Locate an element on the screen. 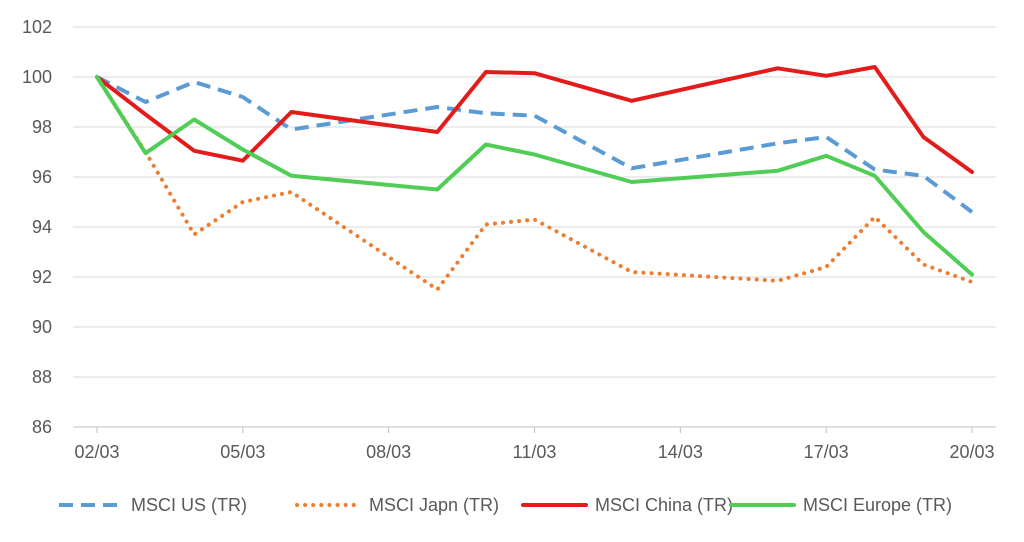 The image size is (1024, 542). x-tick-label: 14/03 is located at coordinates (680, 452).